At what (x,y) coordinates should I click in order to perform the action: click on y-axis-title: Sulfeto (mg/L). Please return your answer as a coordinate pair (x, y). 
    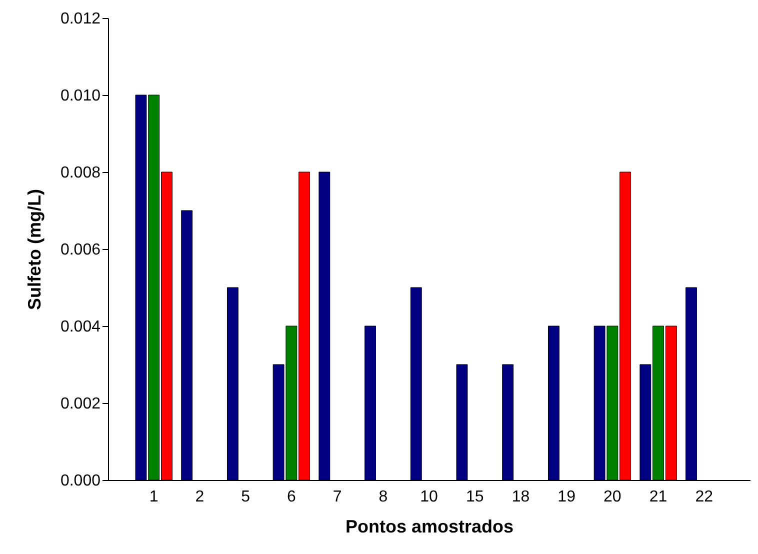
    Looking at the image, I should click on (34, 249).